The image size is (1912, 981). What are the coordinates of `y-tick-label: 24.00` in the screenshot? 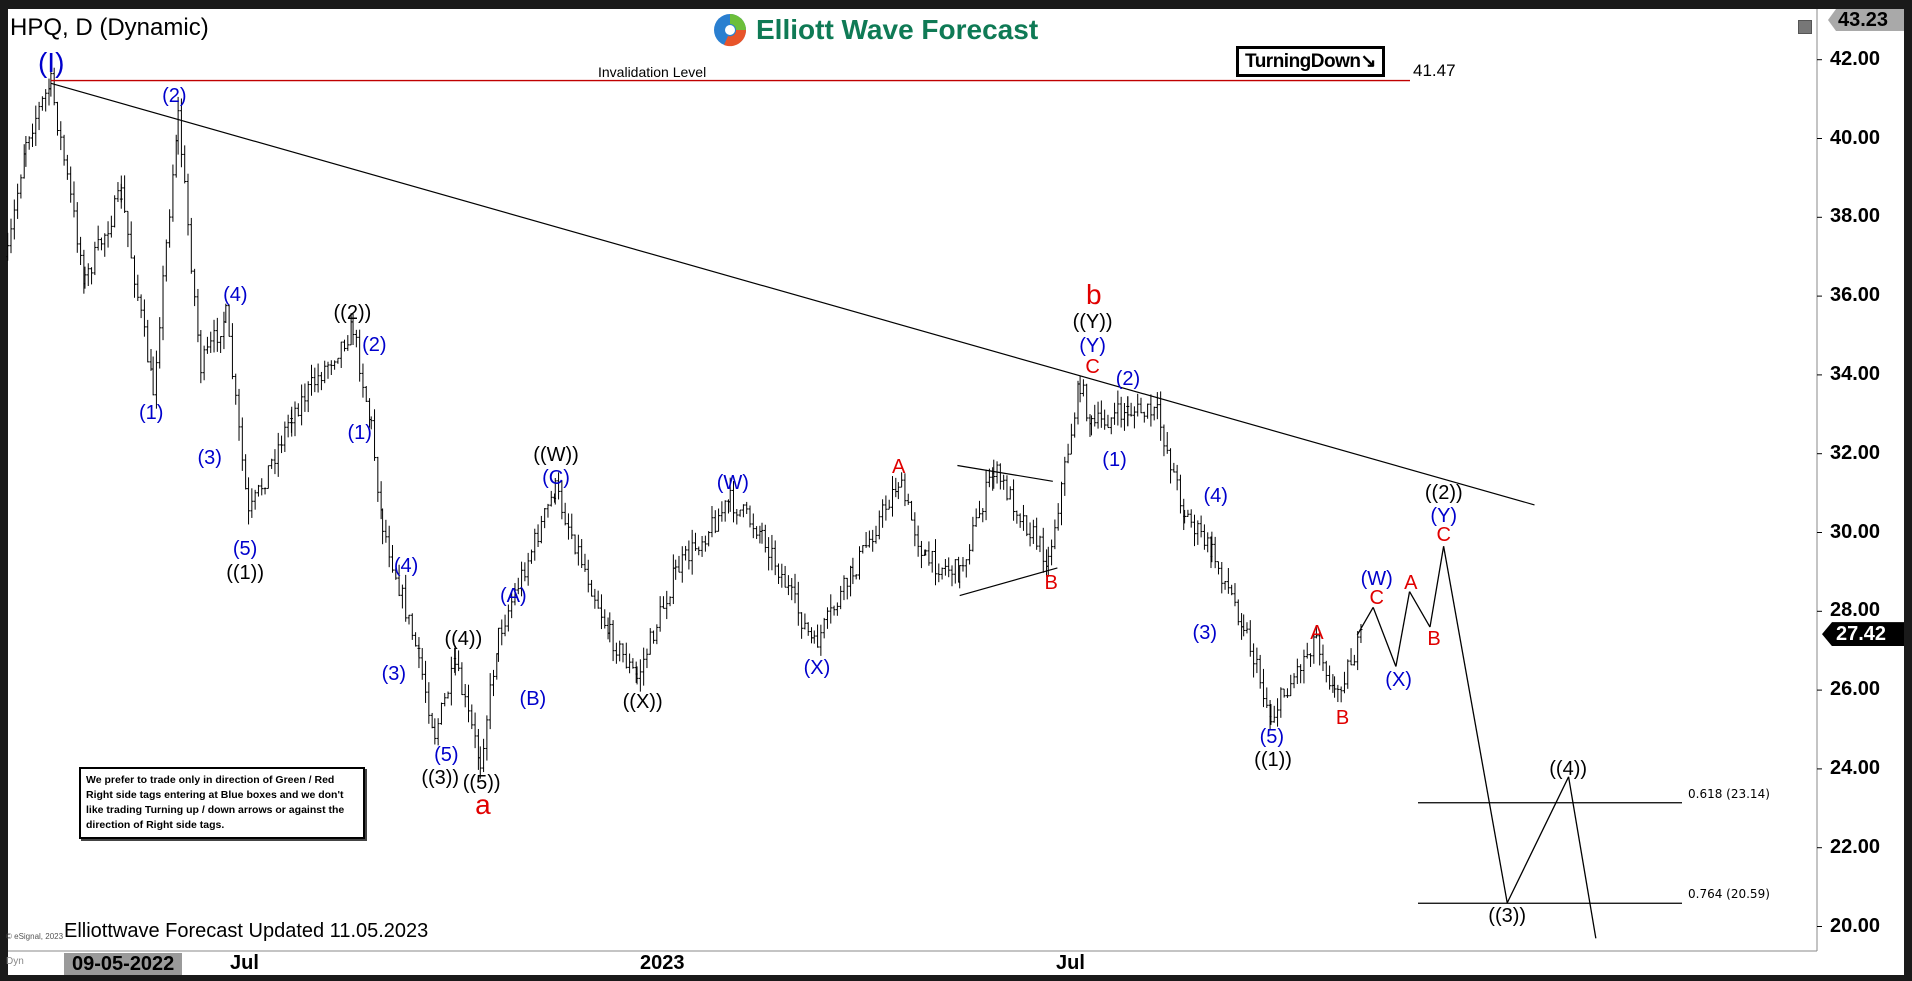 It's located at (1855, 767).